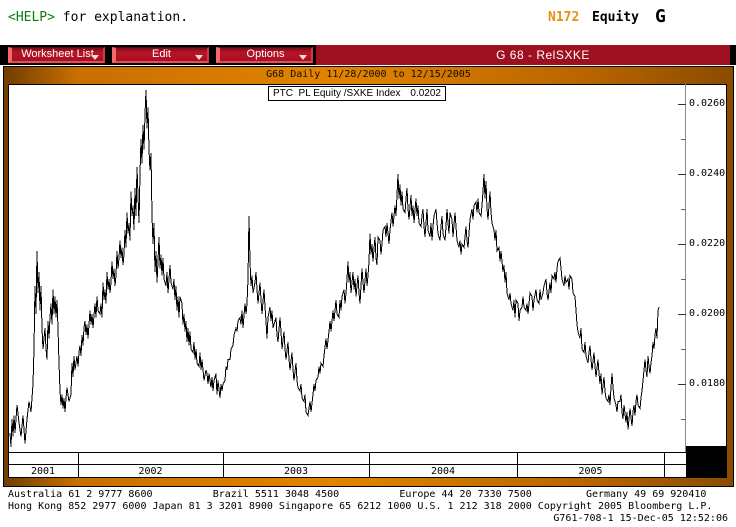 The height and width of the screenshot is (527, 736). Describe the element at coordinates (660, 16) in the screenshot. I see `function-key-label: G` at that location.